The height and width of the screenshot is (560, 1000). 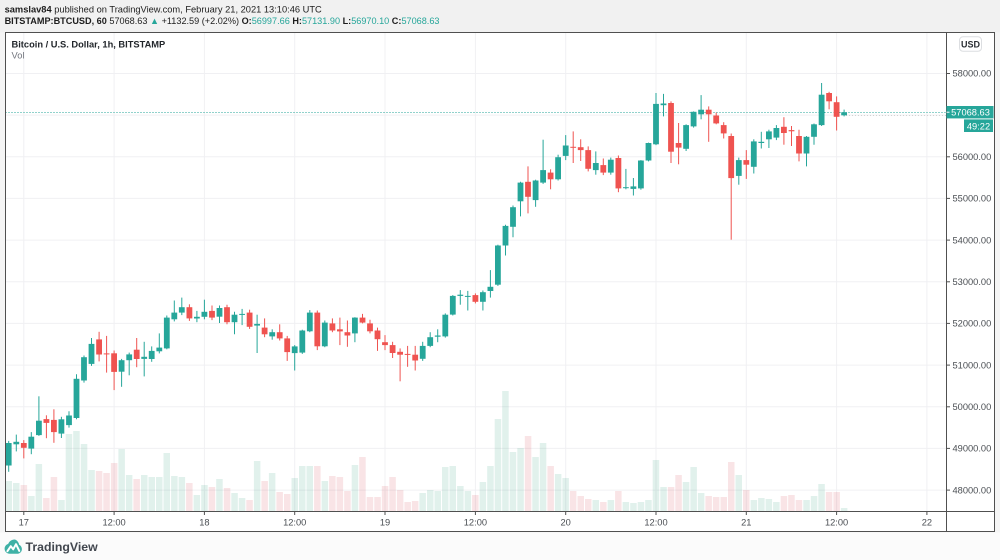 I want to click on svg-text: 18, so click(x=204, y=523).